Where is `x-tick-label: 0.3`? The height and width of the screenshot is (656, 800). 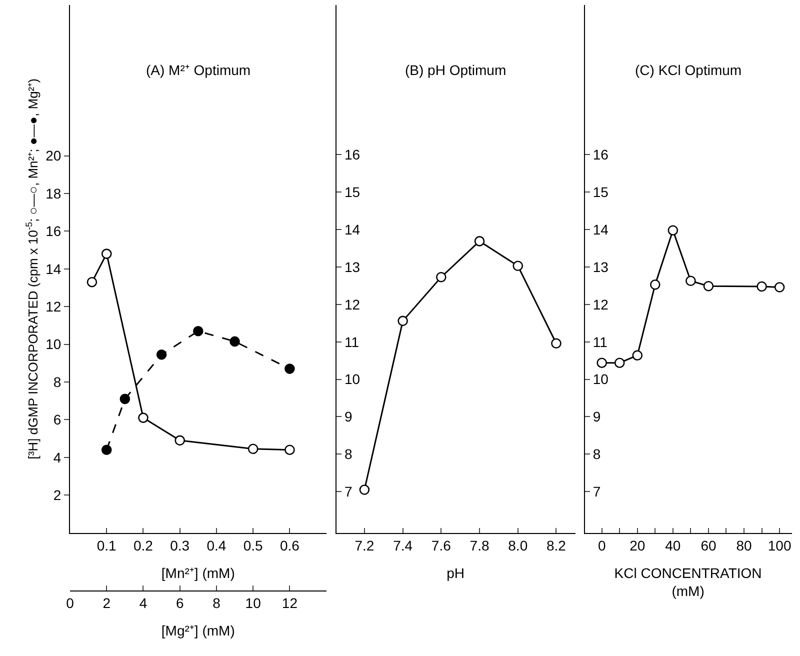 x-tick-label: 0.3 is located at coordinates (180, 546).